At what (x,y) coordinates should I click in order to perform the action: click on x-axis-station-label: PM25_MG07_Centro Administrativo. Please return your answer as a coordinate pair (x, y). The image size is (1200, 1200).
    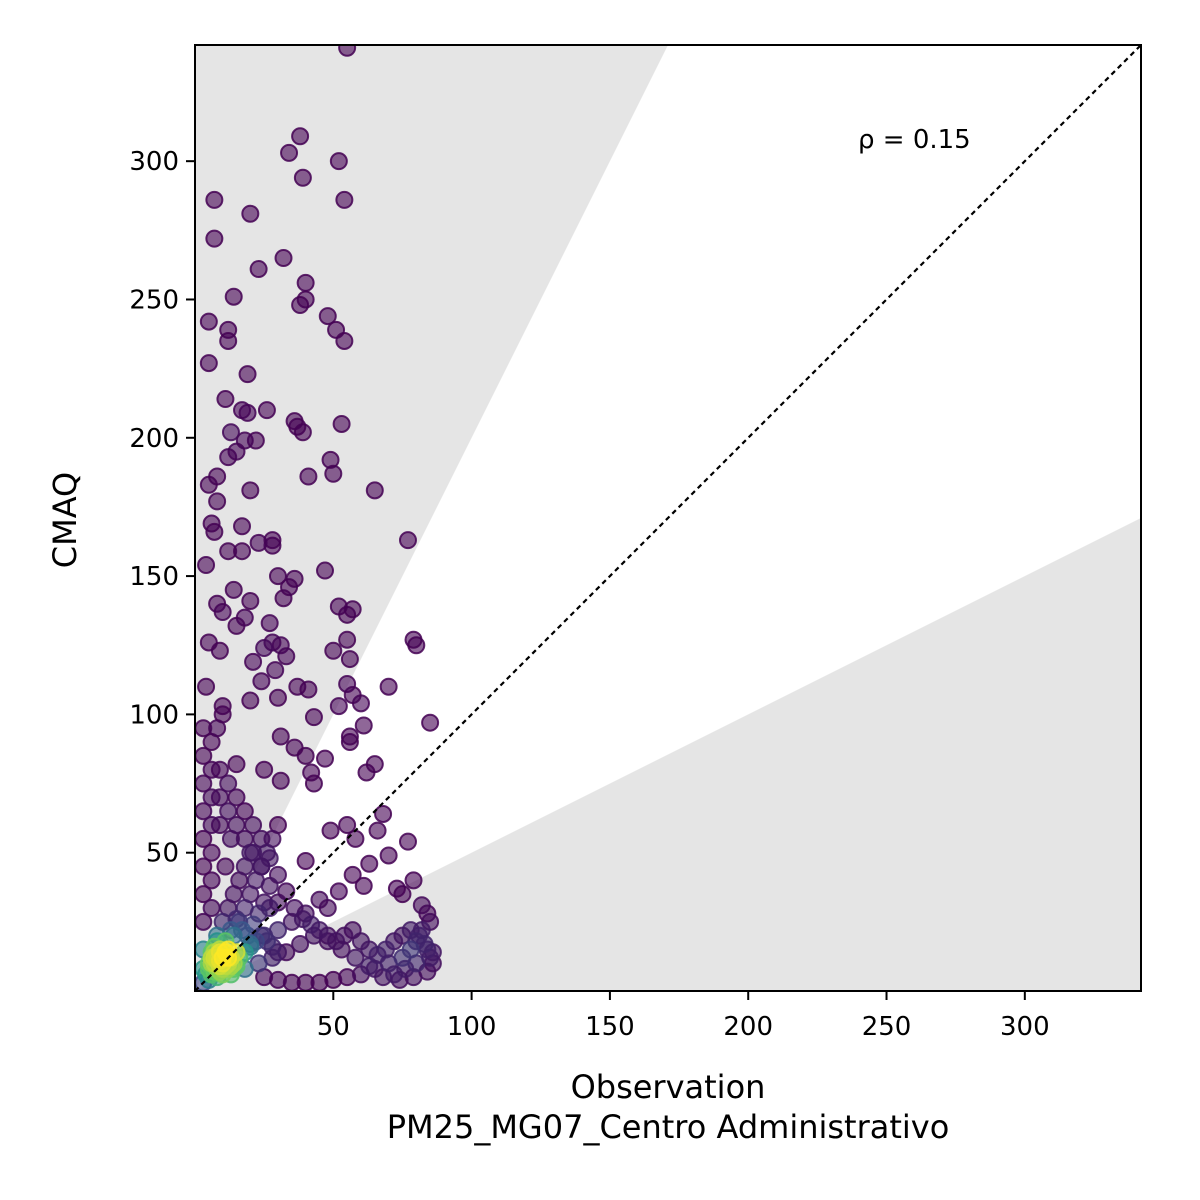
    Looking at the image, I should click on (668, 1127).